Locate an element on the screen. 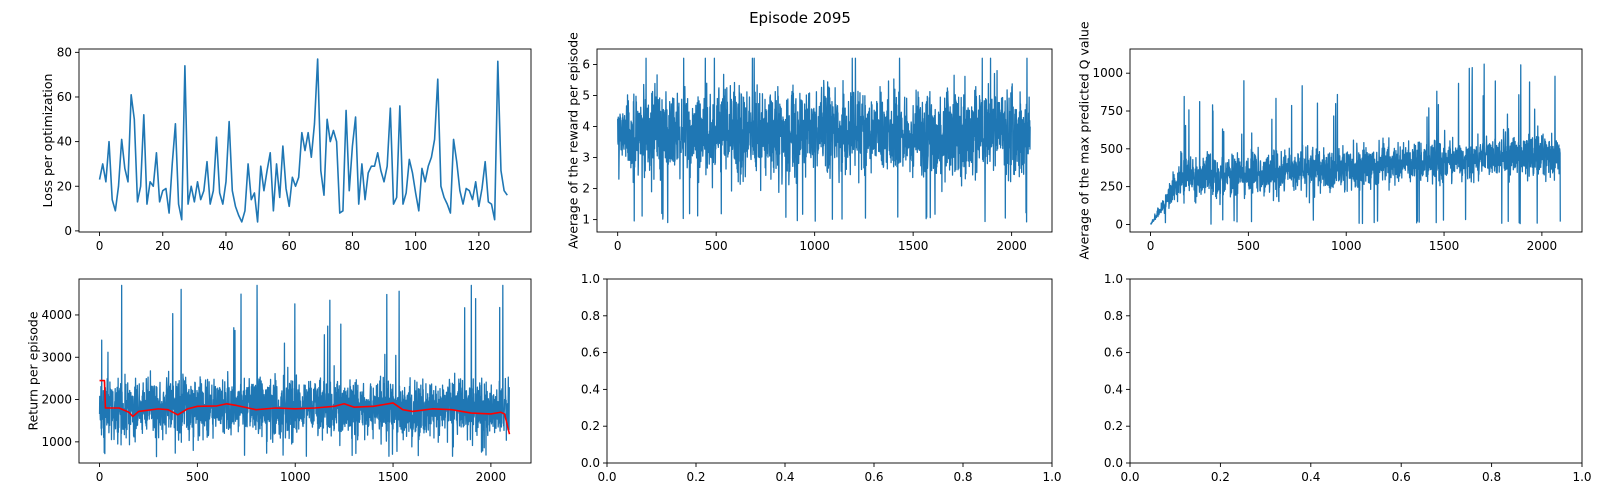  y-tick-label: 1 is located at coordinates (586, 220).